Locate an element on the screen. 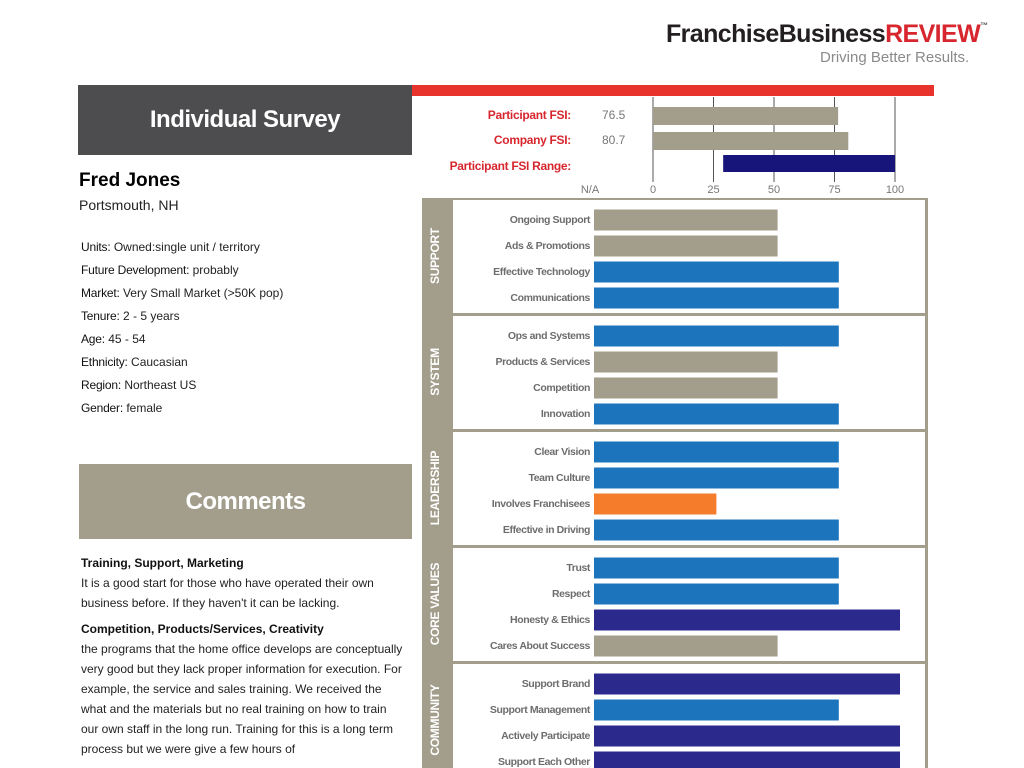 Image resolution: width=1024 pixels, height=768 pixels. group-title: SYSTEM is located at coordinates (435, 372).